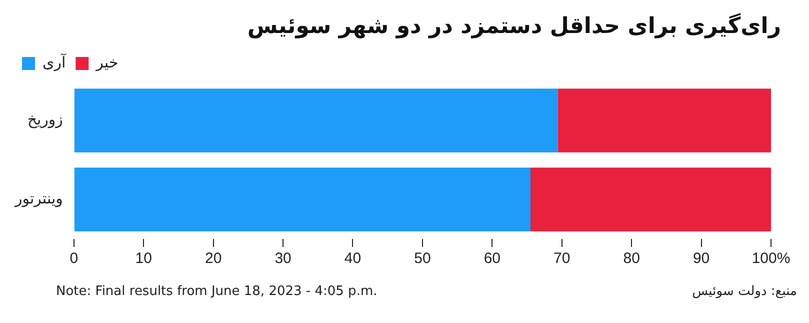 The image size is (809, 323). What do you see at coordinates (514, 26) in the screenshot?
I see `chart-title: رای‌گیری برای حداقل دستمزد در دو شهر سوئیس` at bounding box center [514, 26].